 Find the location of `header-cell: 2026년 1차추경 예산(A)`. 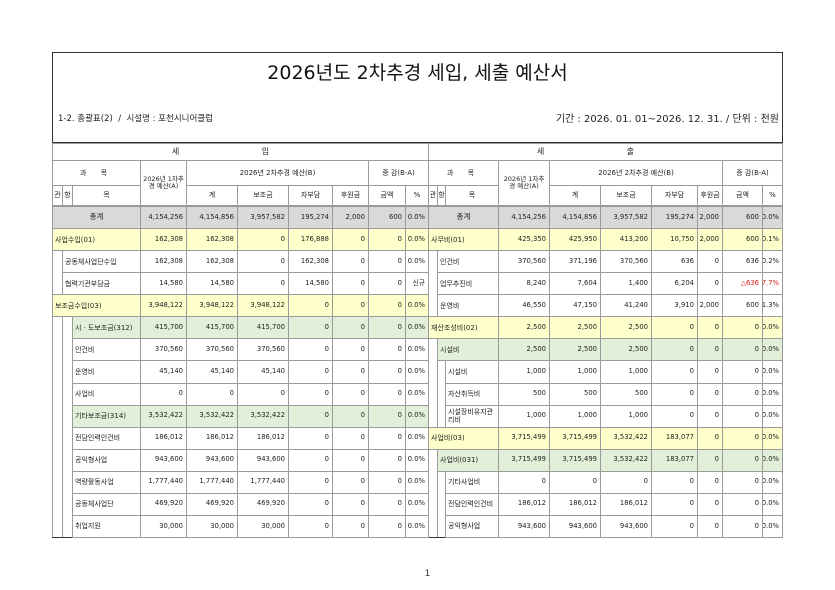

header-cell: 2026년 1차추경 예산(A) is located at coordinates (163, 183).